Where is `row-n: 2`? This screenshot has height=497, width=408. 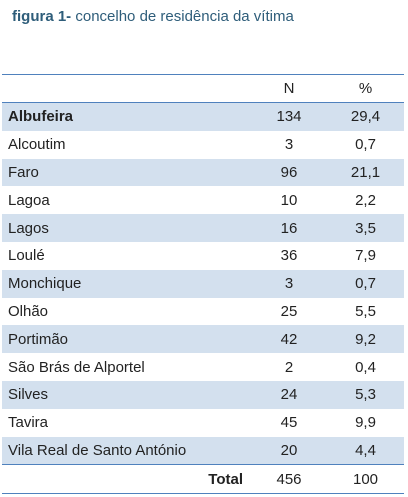
row-n: 2 is located at coordinates (289, 367).